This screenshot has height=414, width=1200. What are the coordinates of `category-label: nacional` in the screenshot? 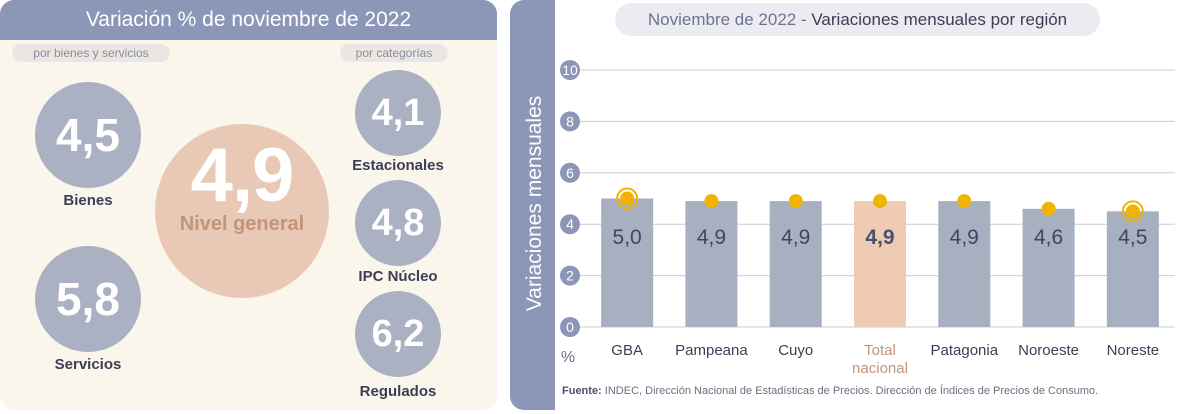 It's located at (880, 368).